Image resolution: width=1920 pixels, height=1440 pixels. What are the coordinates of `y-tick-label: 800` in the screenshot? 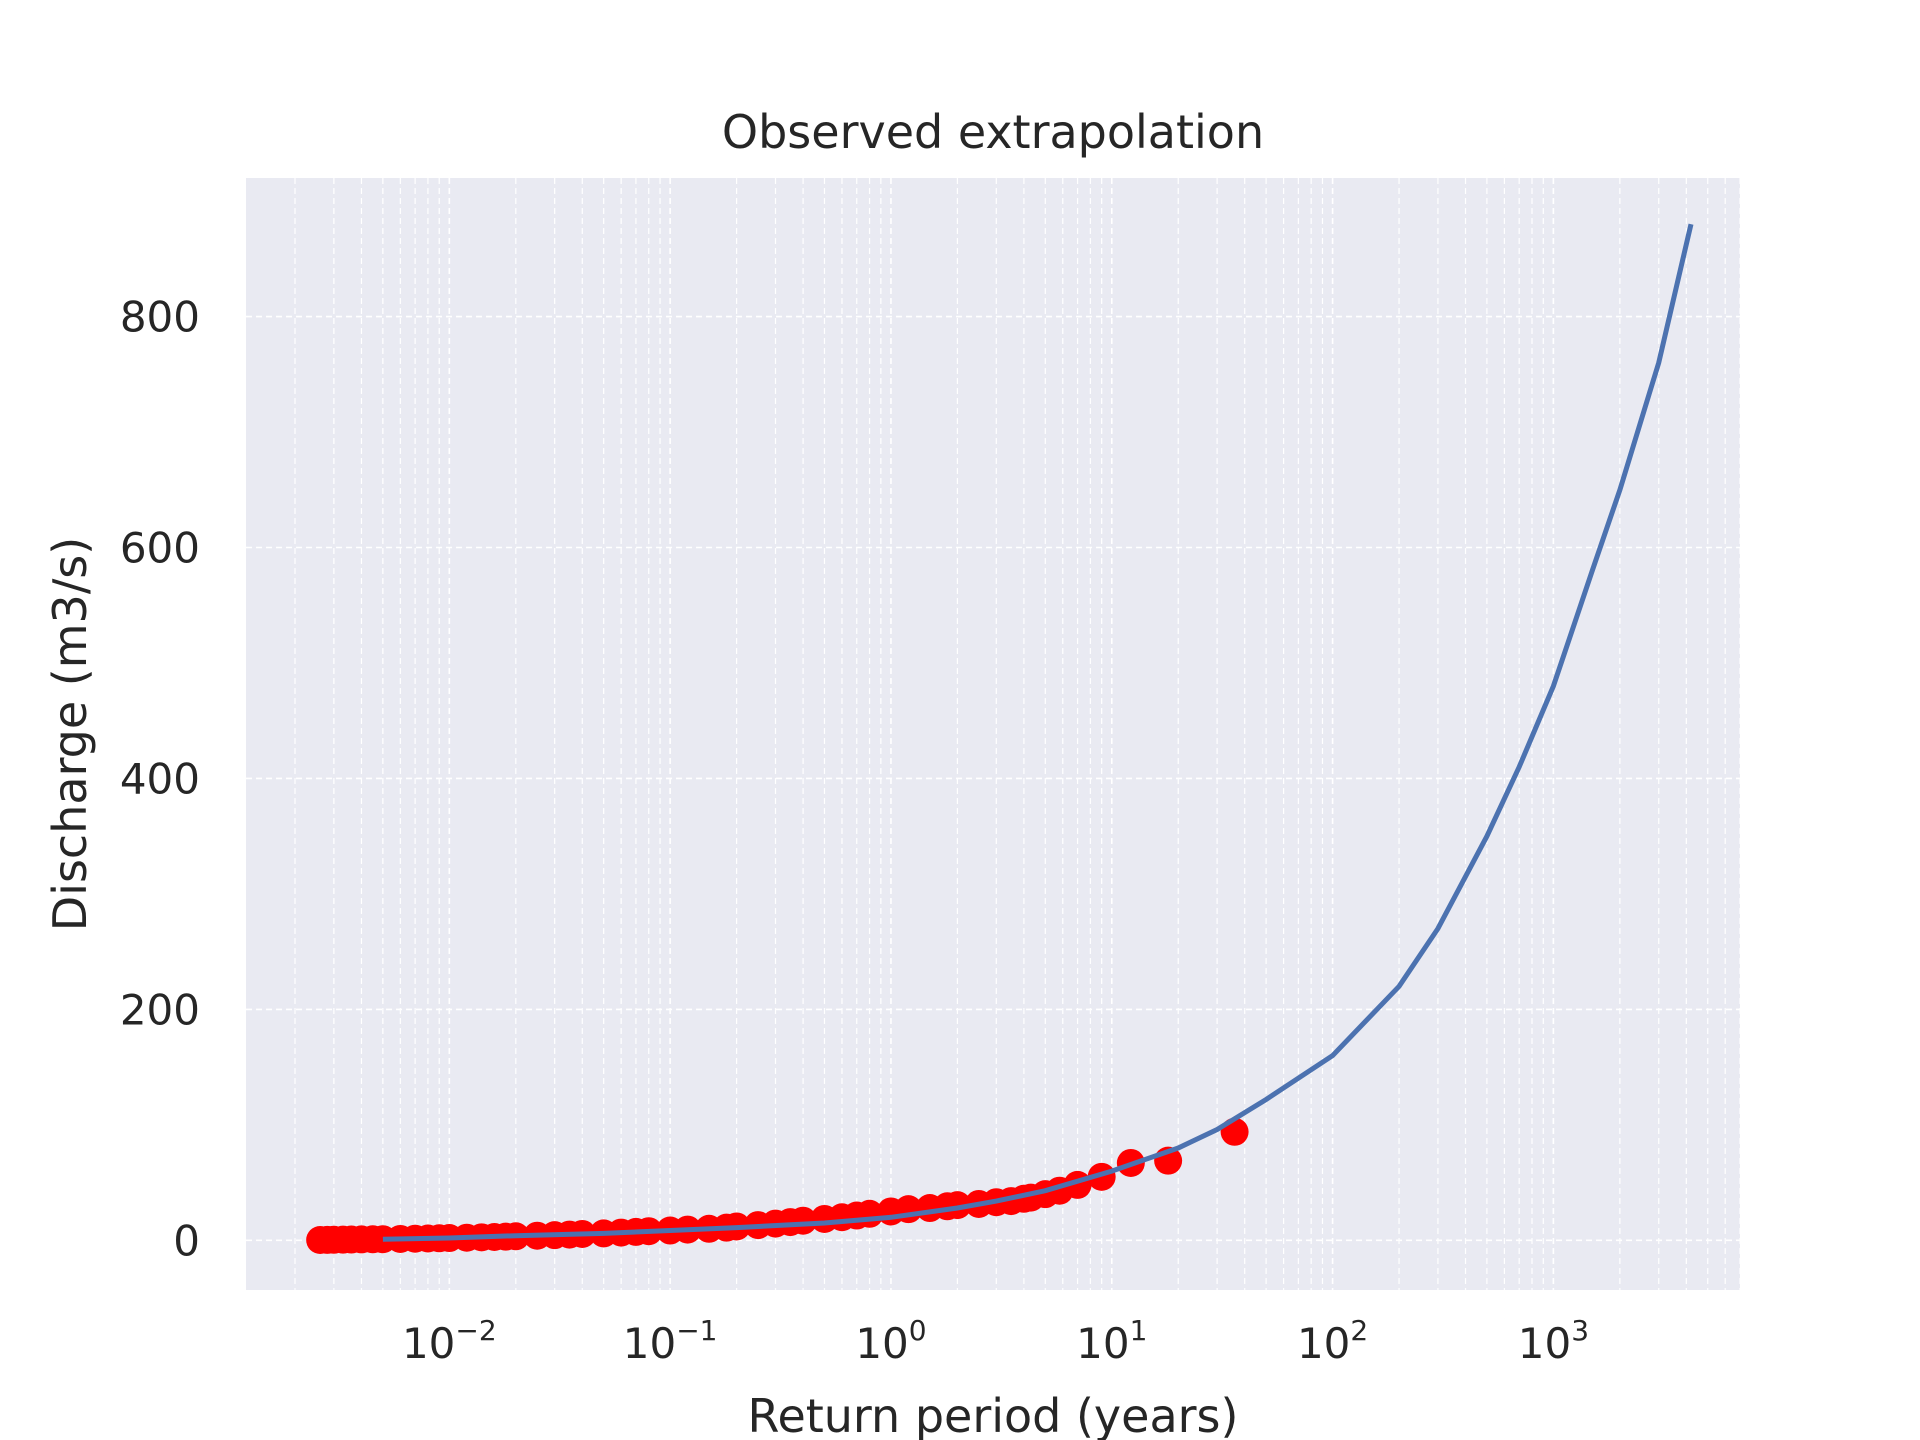 It's located at (160, 317).